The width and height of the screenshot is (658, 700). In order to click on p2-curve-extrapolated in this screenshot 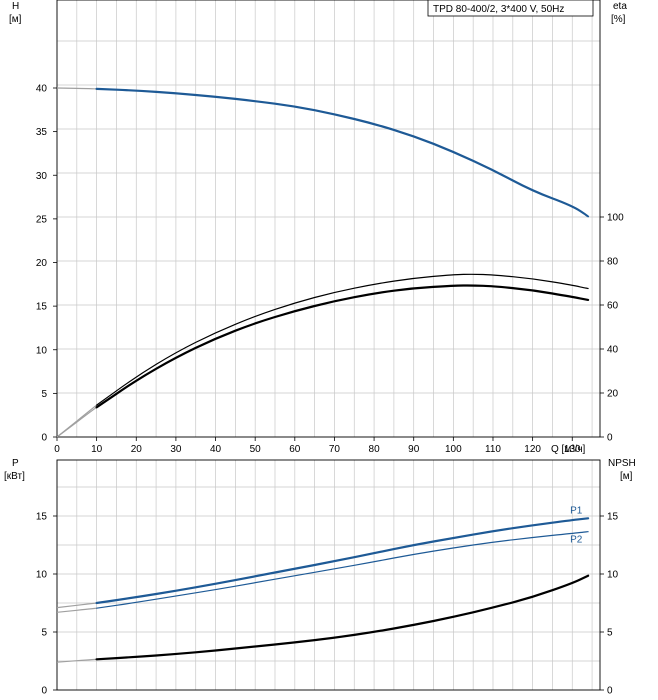, I will do `click(77, 610)`.